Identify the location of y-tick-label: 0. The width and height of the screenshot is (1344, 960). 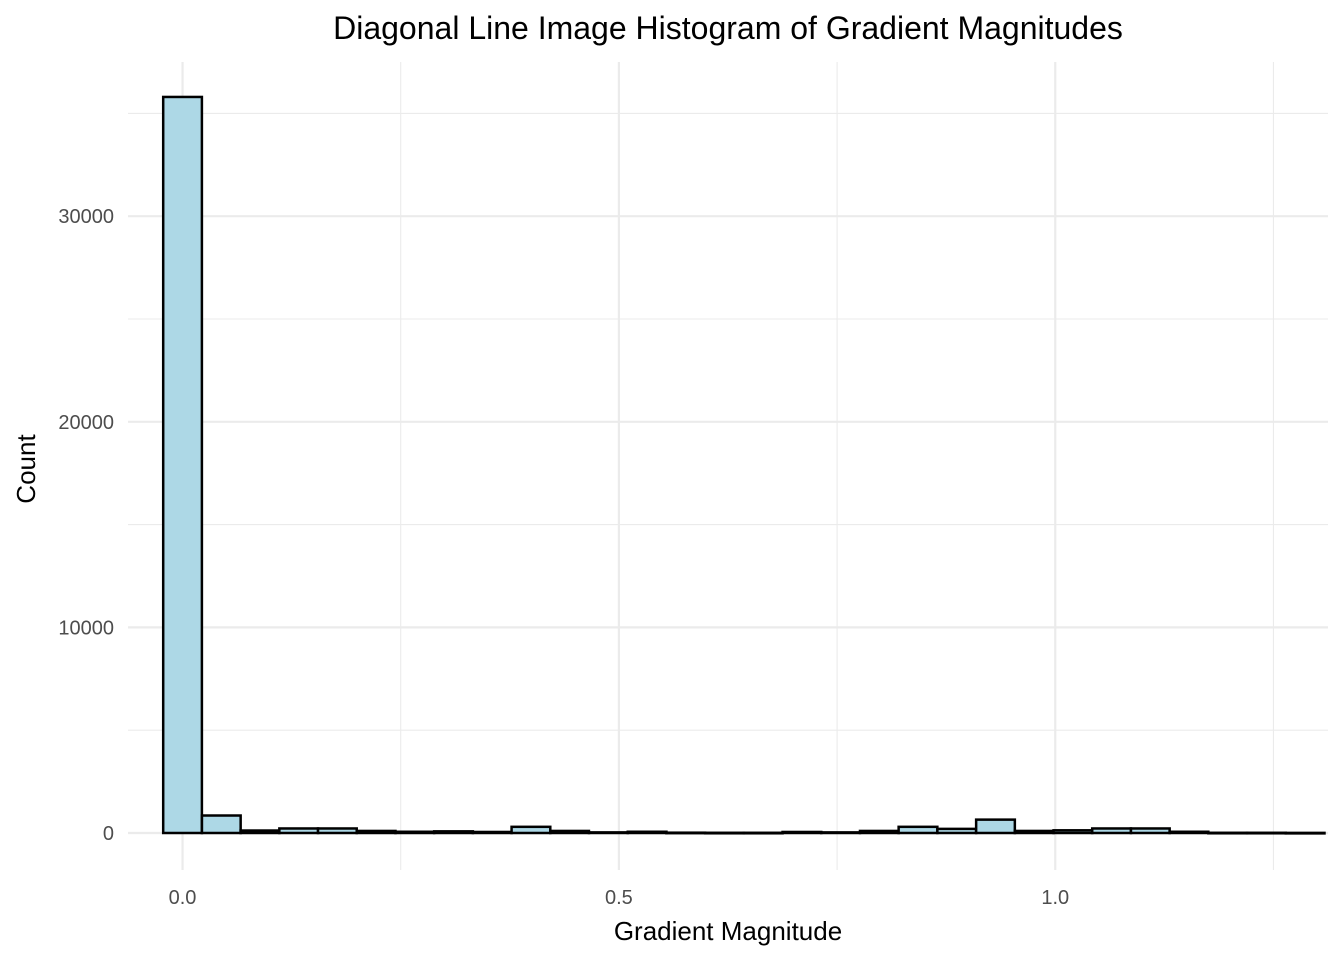
(108, 834).